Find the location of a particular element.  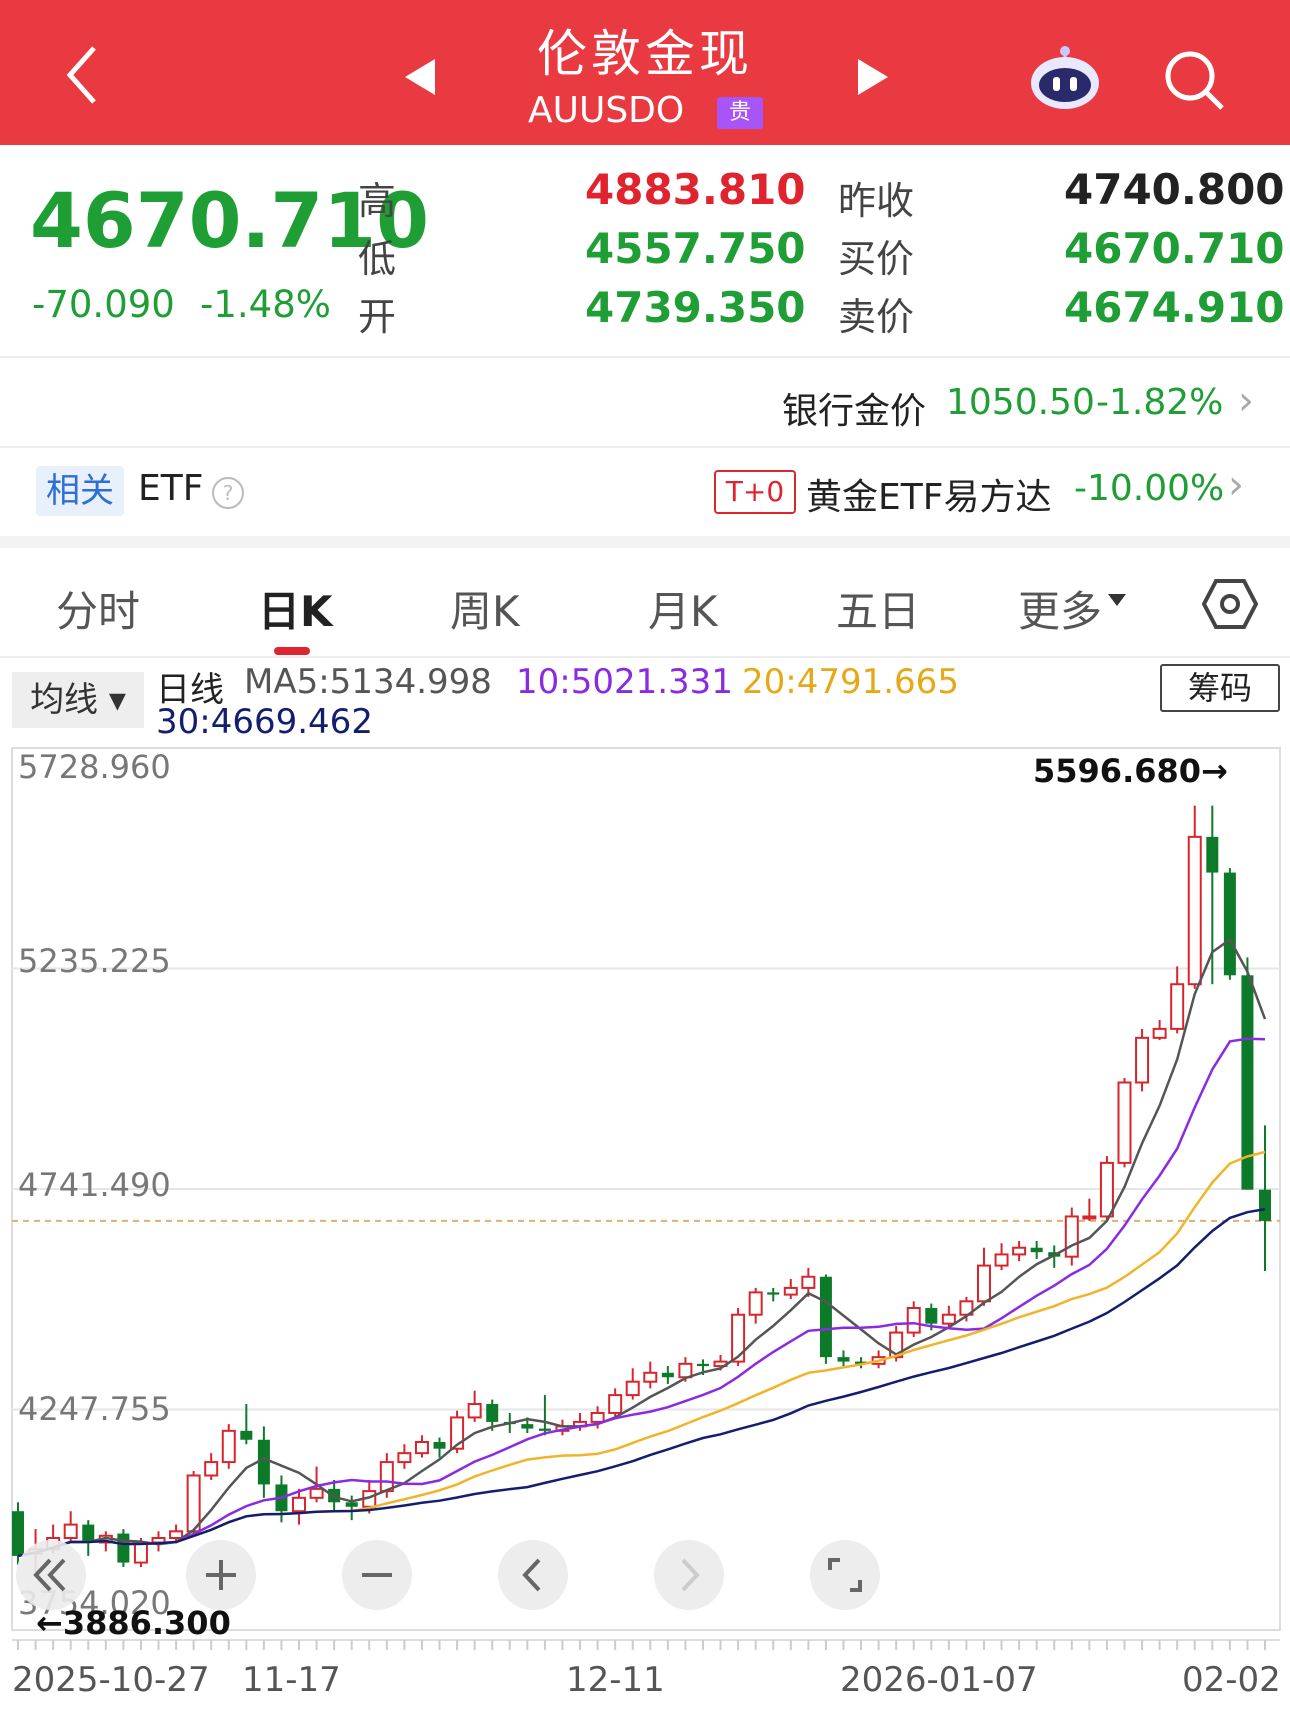

zoom-in-button is located at coordinates (221, 1575).